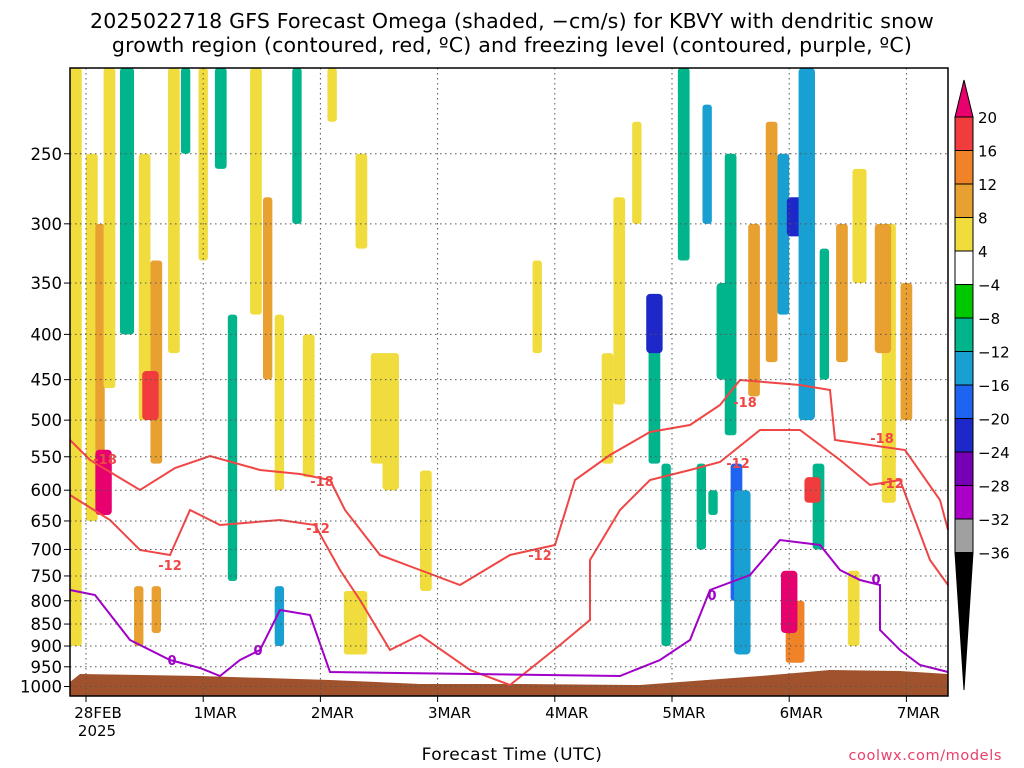 This screenshot has width=1024, height=768. Describe the element at coordinates (215, 713) in the screenshot. I see `x-tick-label-1MAR: 1MAR` at that location.